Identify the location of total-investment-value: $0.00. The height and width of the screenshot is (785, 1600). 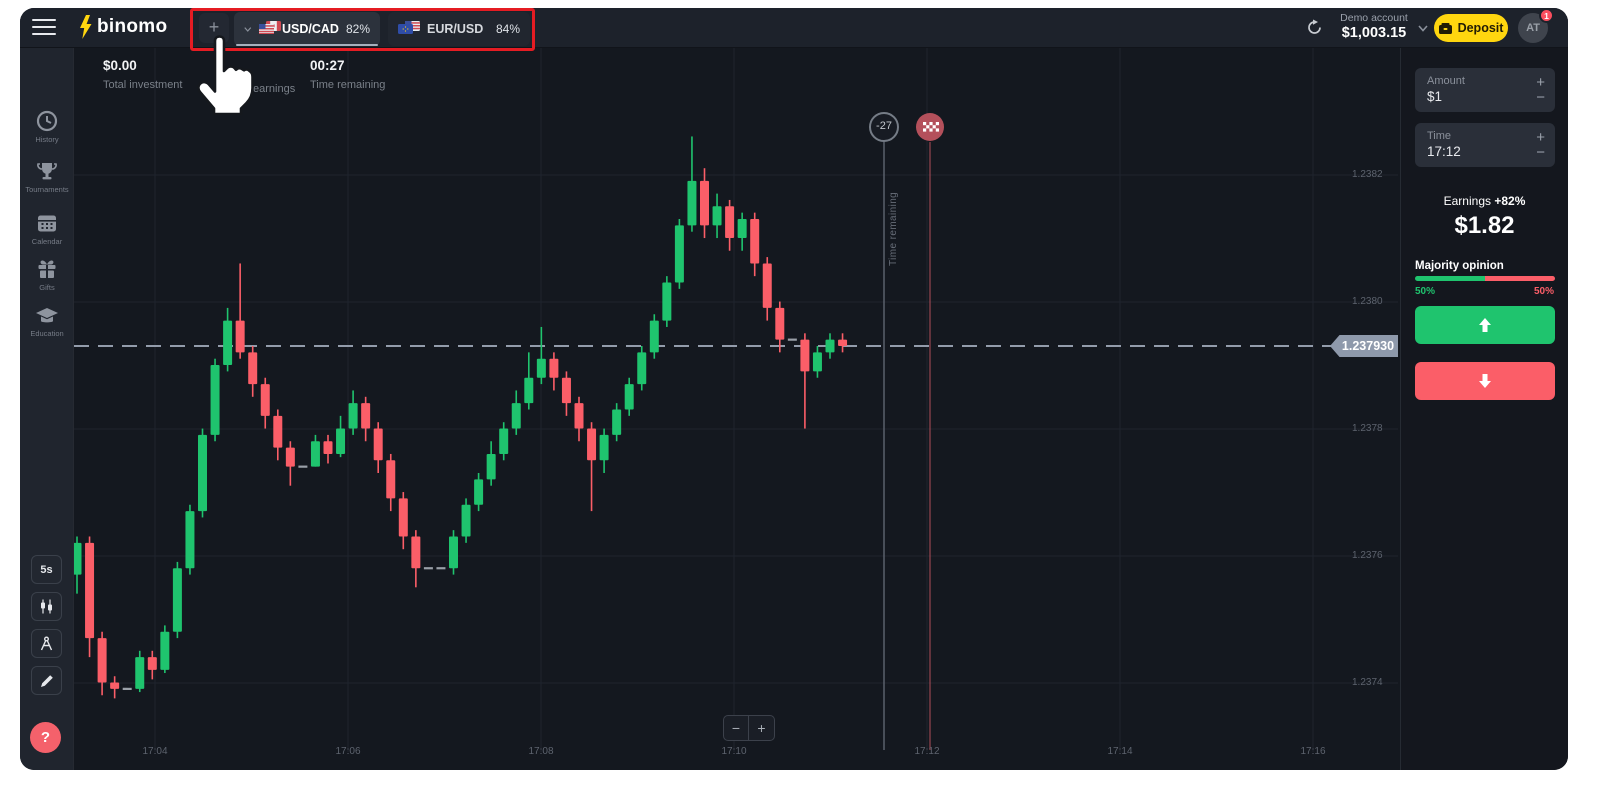
(120, 65).